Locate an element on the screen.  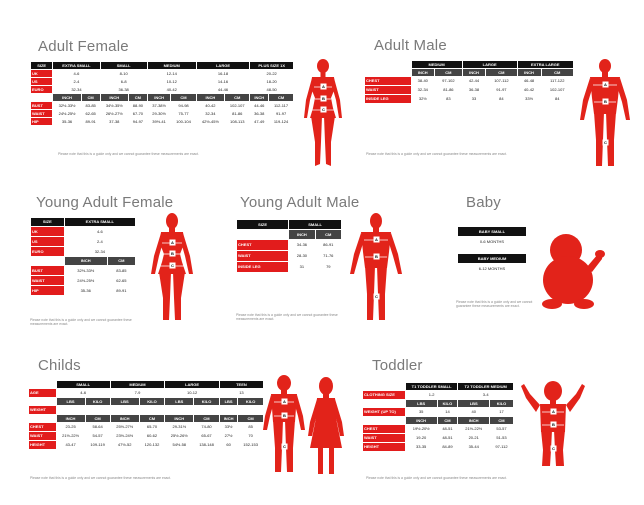
childs-title: Childs is located at coordinates (59, 365).